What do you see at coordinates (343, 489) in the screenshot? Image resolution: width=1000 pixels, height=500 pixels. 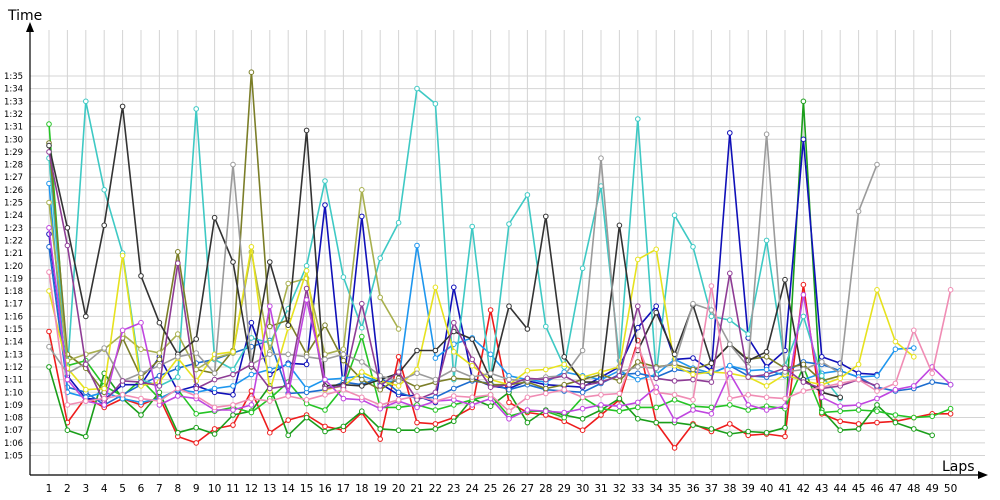 I see `x-tick-label: 17` at bounding box center [343, 489].